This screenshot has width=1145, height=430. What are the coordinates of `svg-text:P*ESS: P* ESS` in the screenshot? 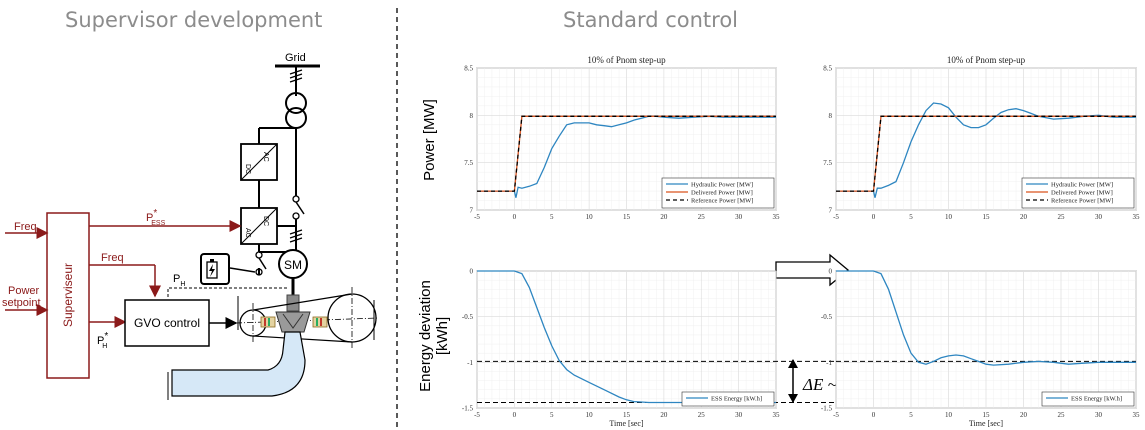 It's located at (156, 217).